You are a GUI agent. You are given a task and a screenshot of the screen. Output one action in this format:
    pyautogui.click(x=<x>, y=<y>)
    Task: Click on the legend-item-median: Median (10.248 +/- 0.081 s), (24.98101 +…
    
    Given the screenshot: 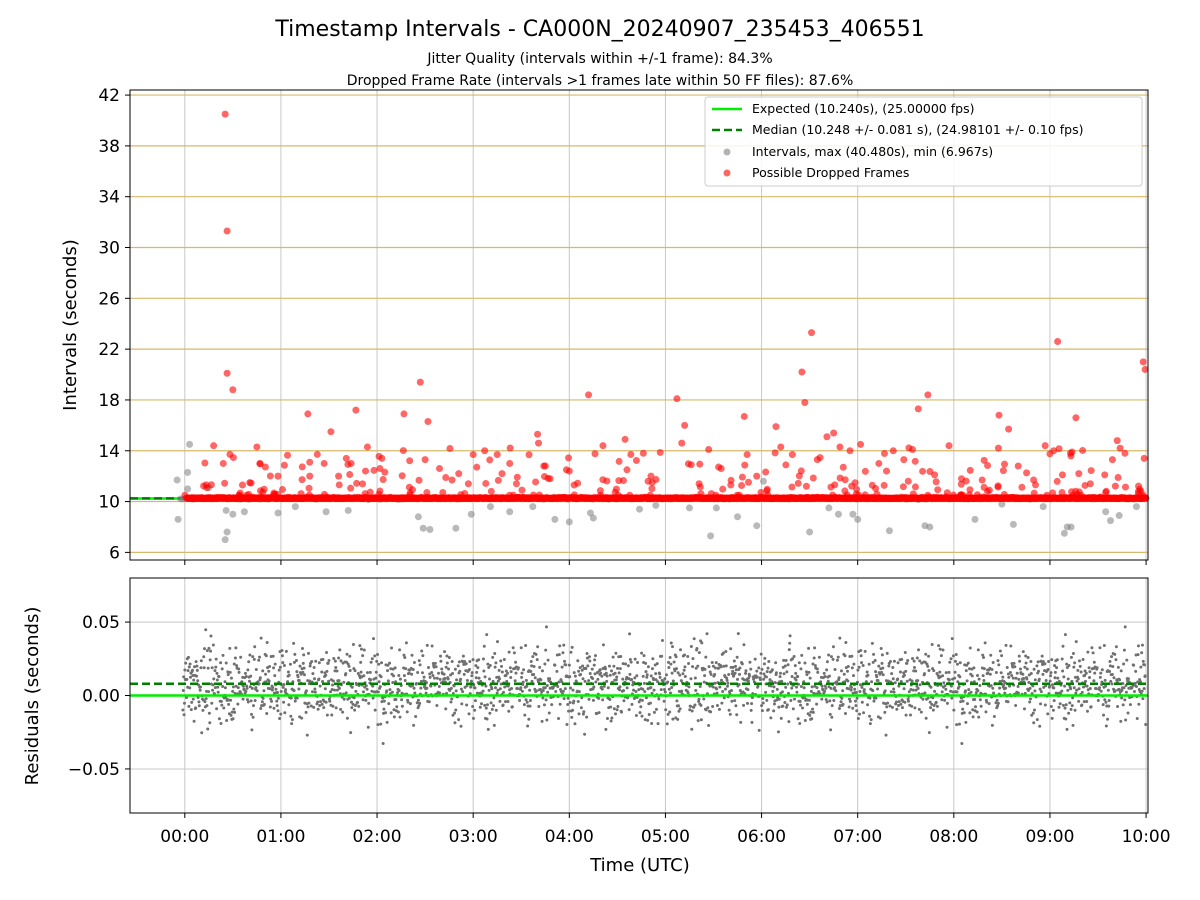 What is the action you would take?
    pyautogui.click(x=897, y=129)
    